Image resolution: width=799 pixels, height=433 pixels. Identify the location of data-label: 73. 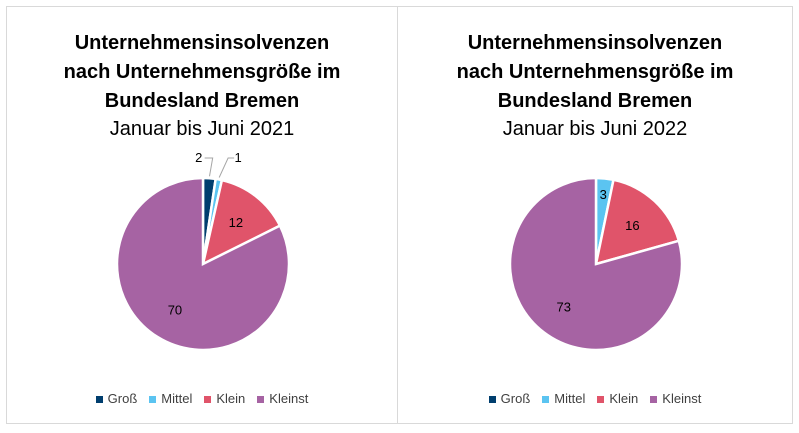
(564, 306).